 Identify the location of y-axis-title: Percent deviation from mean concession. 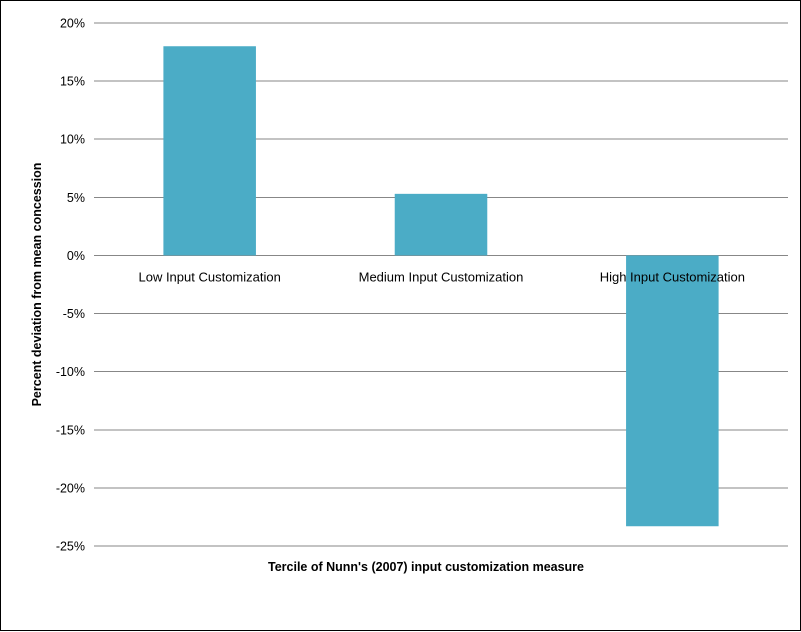
(37, 285).